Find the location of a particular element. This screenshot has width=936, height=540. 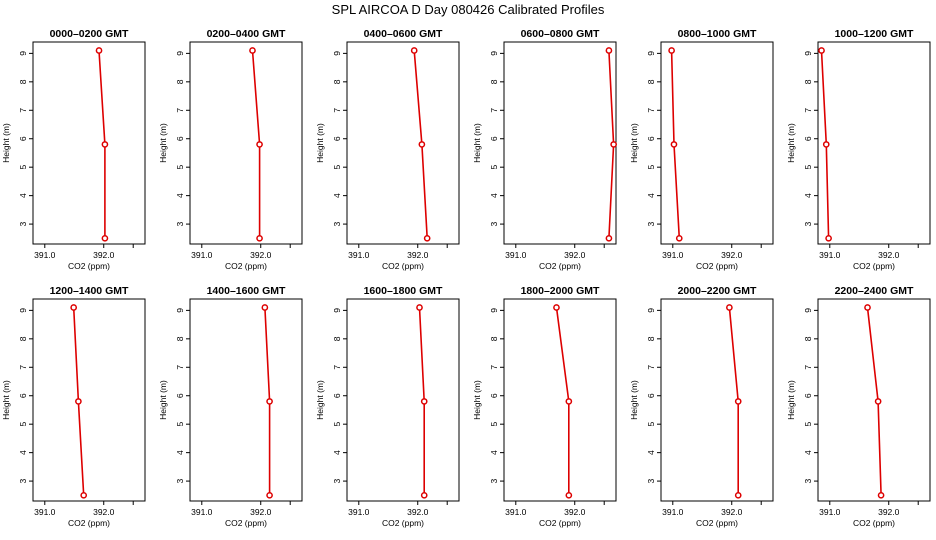

panel-title: 0000–0200 GMT is located at coordinates (89, 34).